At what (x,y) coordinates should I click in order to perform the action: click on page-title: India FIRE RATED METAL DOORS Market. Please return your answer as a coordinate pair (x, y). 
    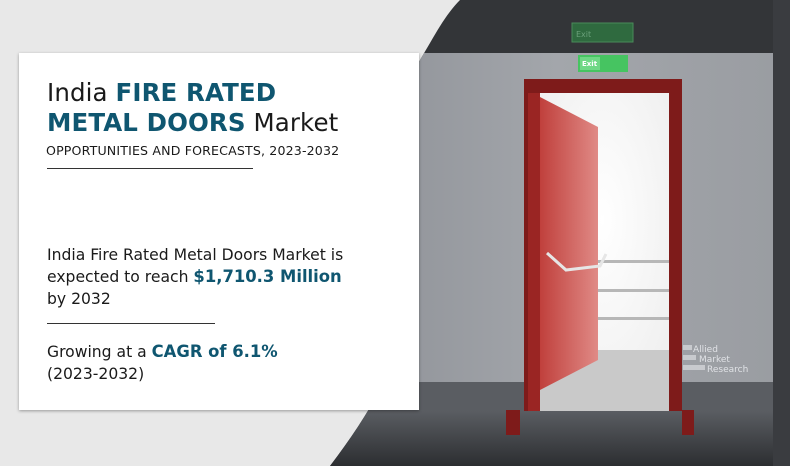
    Looking at the image, I should click on (193, 107).